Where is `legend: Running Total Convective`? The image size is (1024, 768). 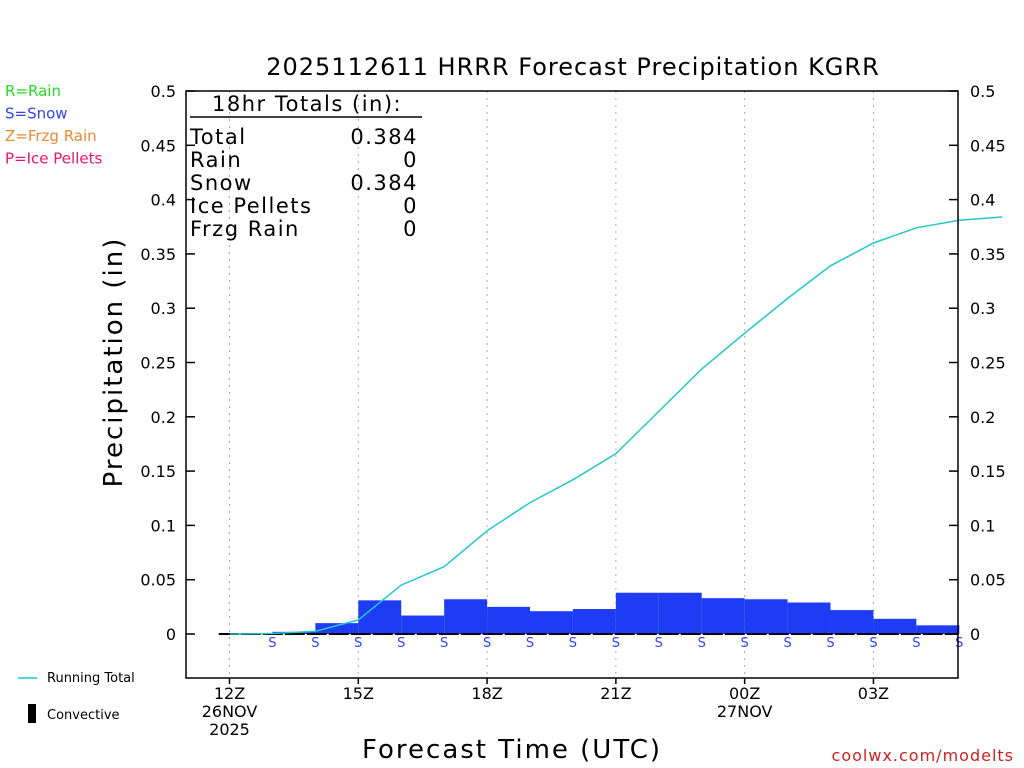 legend: Running Total Convective is located at coordinates (76, 697).